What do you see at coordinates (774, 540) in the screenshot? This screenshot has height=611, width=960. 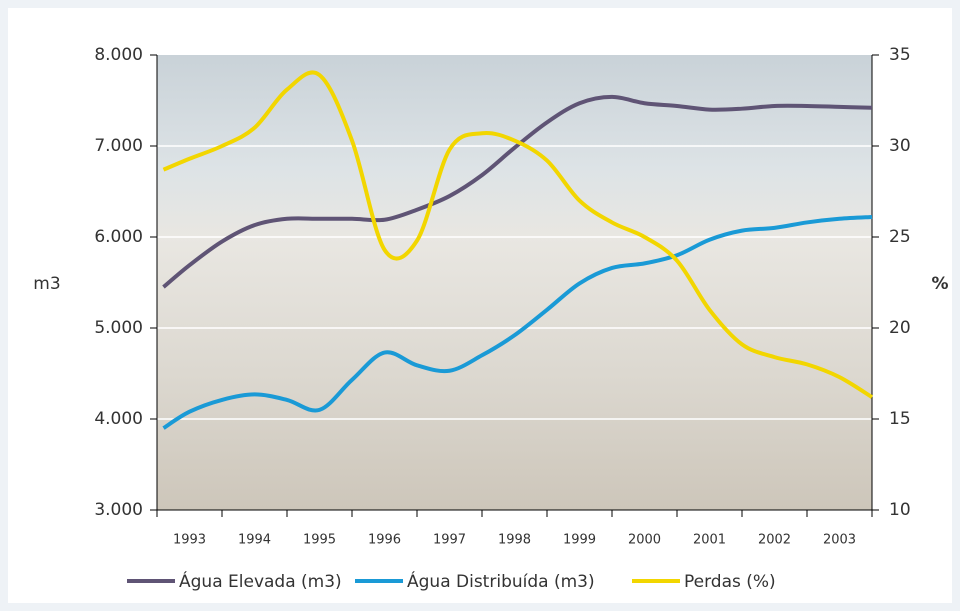 I see `x-tick-label: 2002` at bounding box center [774, 540].